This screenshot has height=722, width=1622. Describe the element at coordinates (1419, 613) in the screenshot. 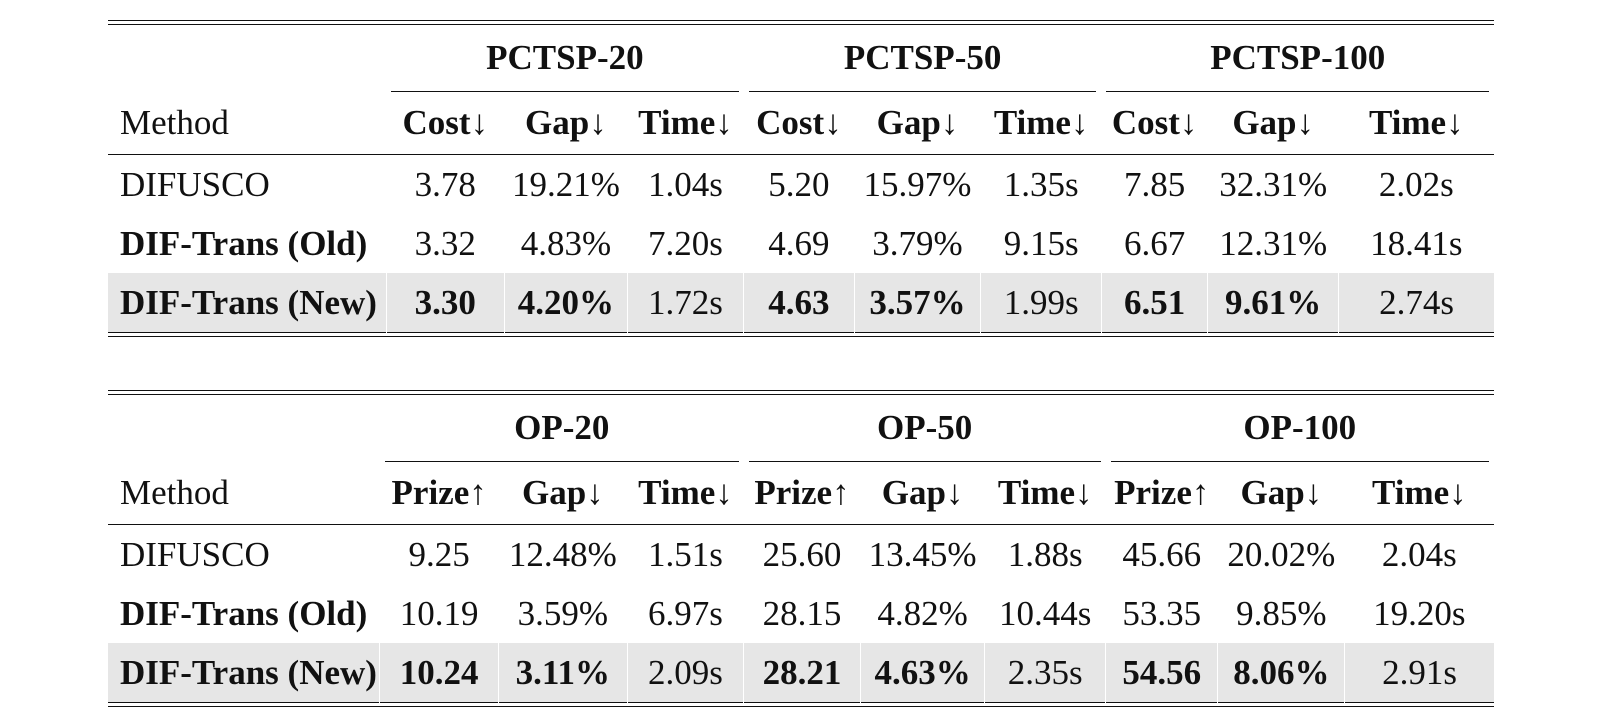

I see `value-cell: 19.20s` at that location.